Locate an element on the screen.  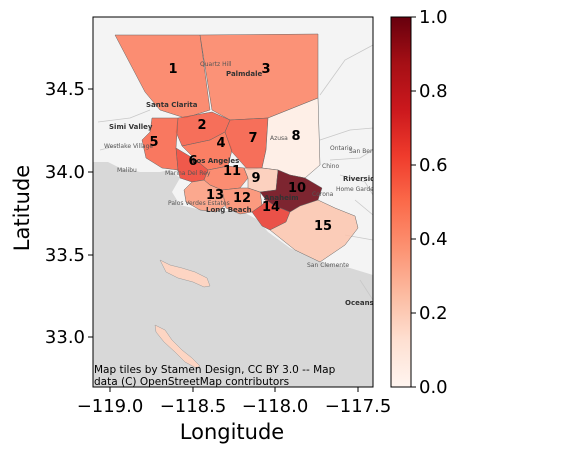
region-label-14: 14 is located at coordinates (271, 207).